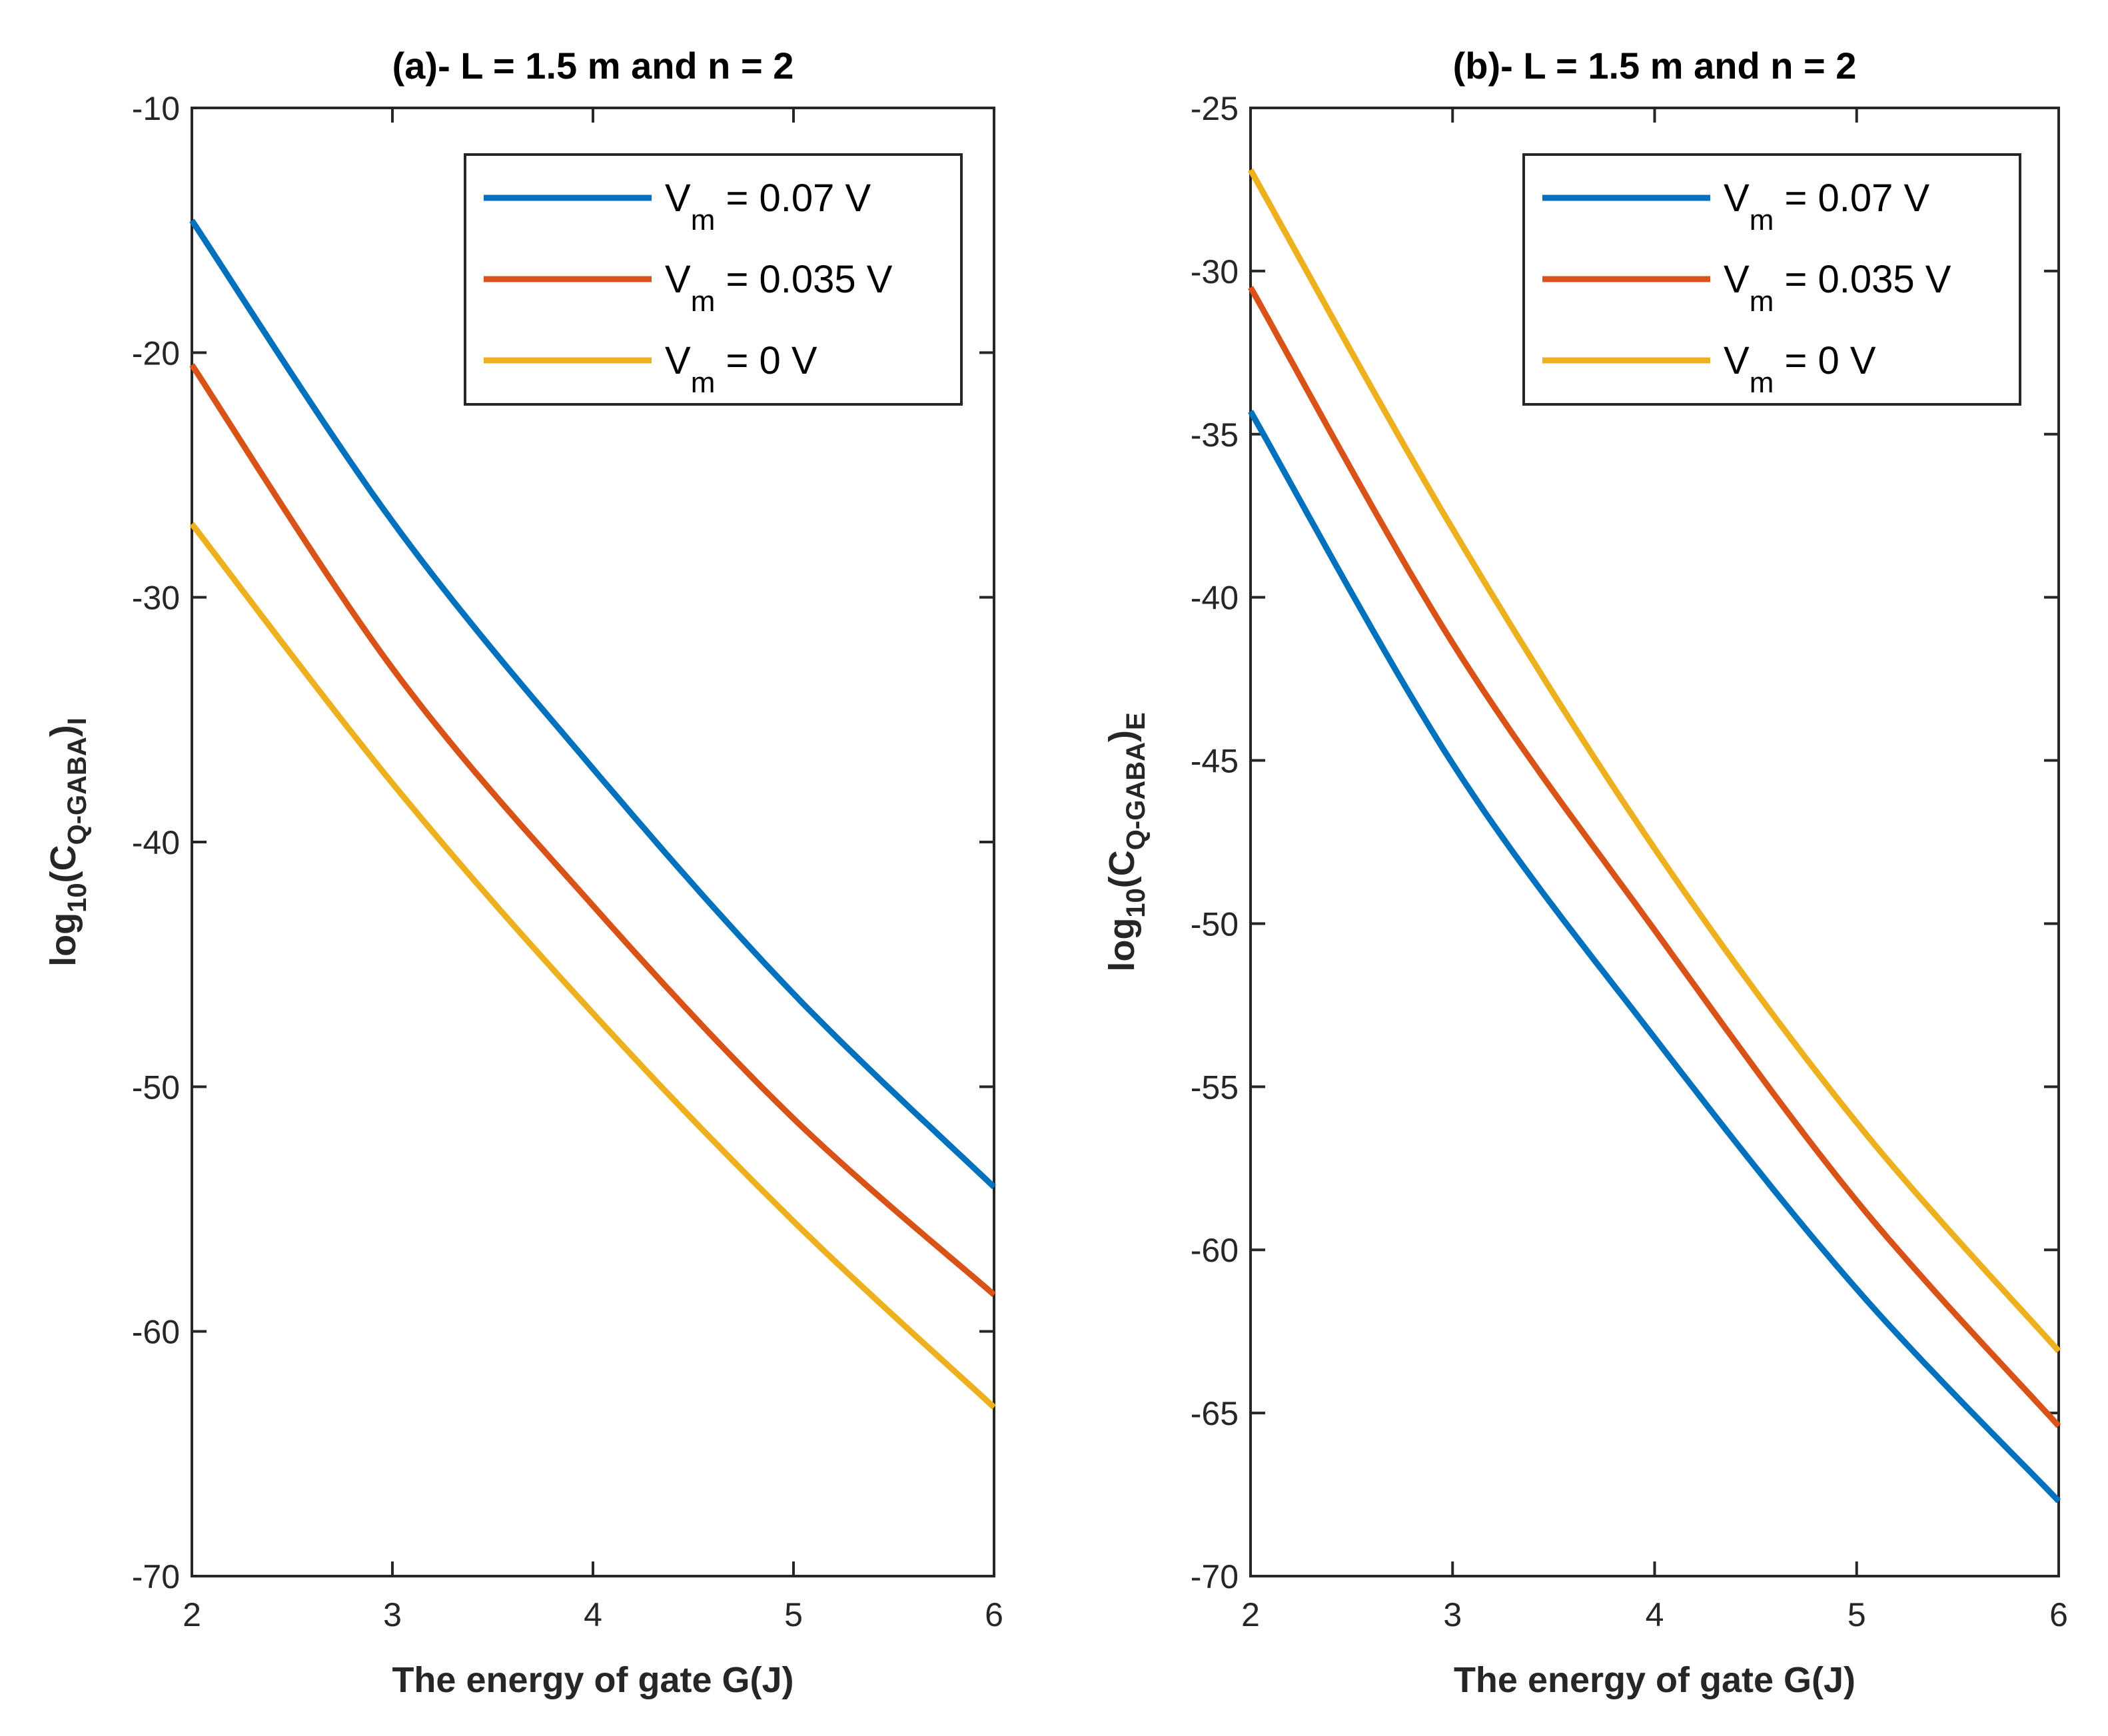 The image size is (2108, 1736). What do you see at coordinates (593, 66) in the screenshot?
I see `chart-title: (a)- L = 1.5 m and n = 2` at bounding box center [593, 66].